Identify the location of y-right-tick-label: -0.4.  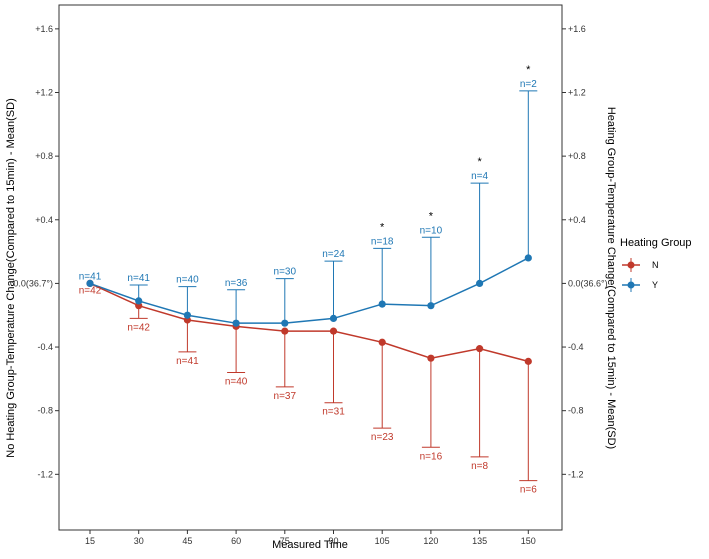
(576, 347).